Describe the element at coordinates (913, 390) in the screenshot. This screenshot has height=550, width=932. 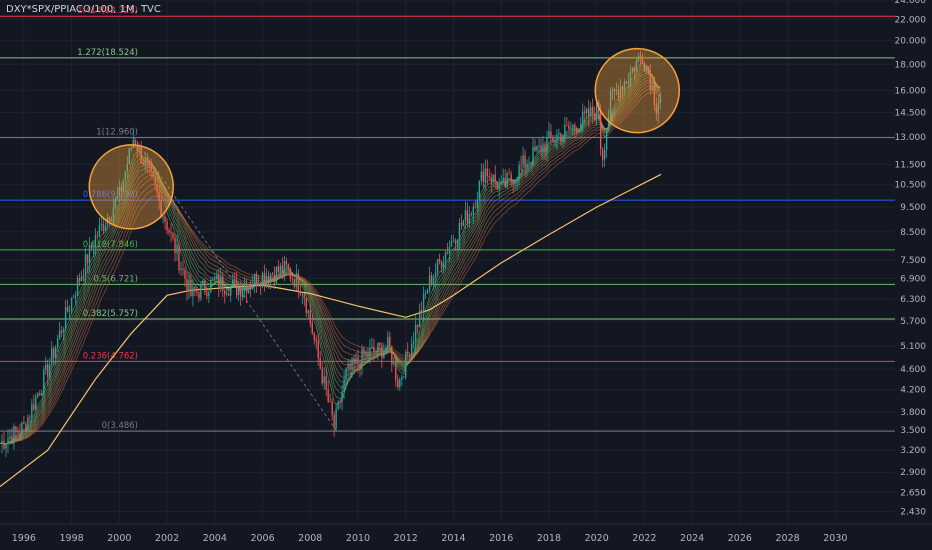
I see `price-tick-label: 4.200` at that location.